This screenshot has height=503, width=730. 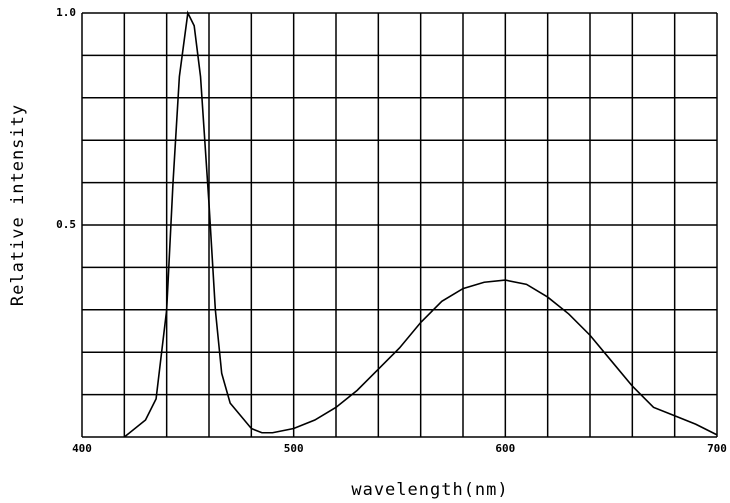 What do you see at coordinates (294, 448) in the screenshot?
I see `x-tick-label: 500` at bounding box center [294, 448].